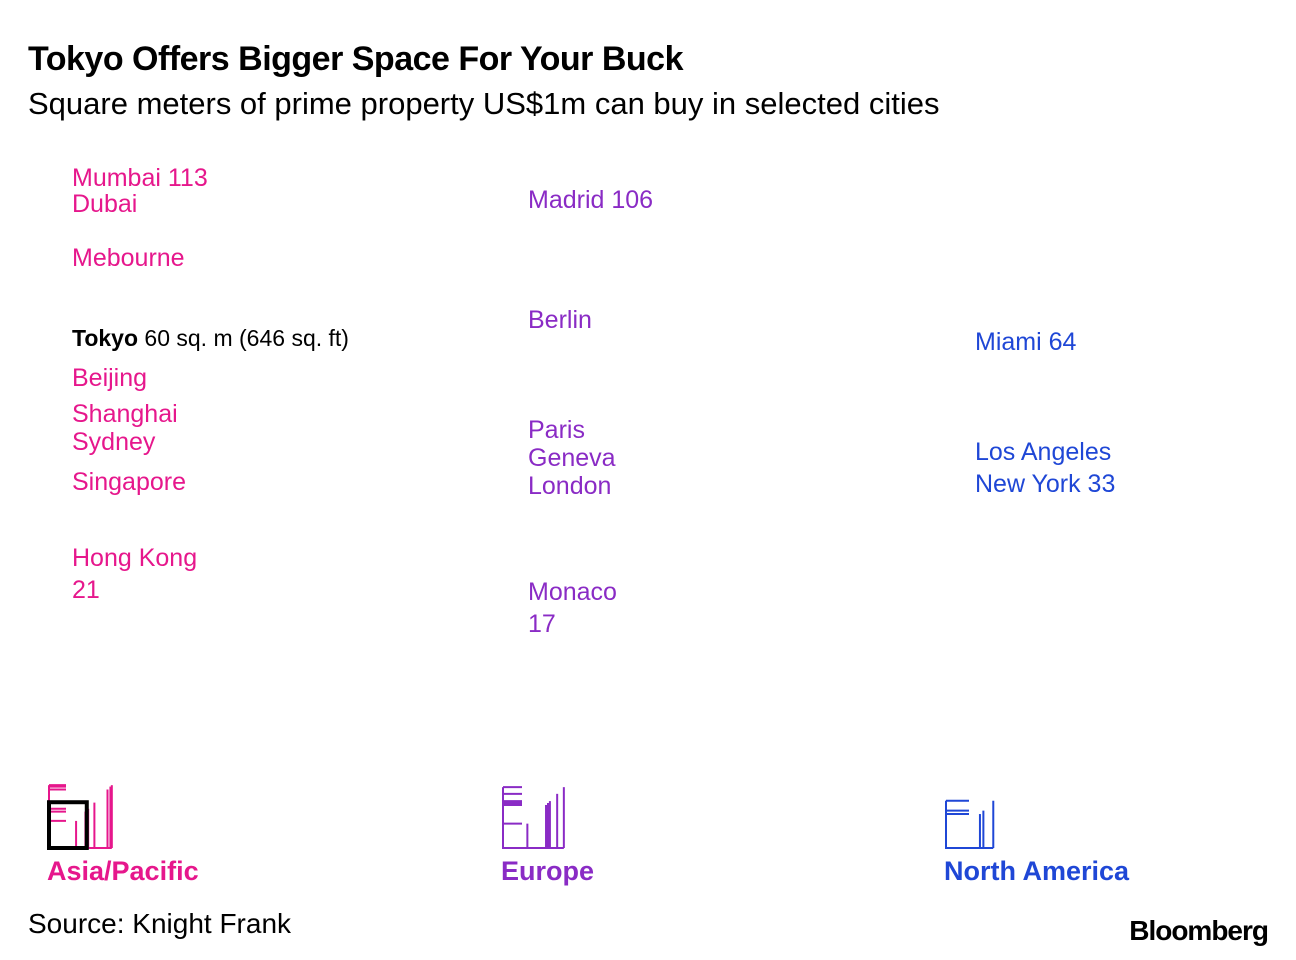 The width and height of the screenshot is (1296, 960). What do you see at coordinates (123, 871) in the screenshot?
I see `asia-pacific-group-label: Asia/Pacific` at bounding box center [123, 871].